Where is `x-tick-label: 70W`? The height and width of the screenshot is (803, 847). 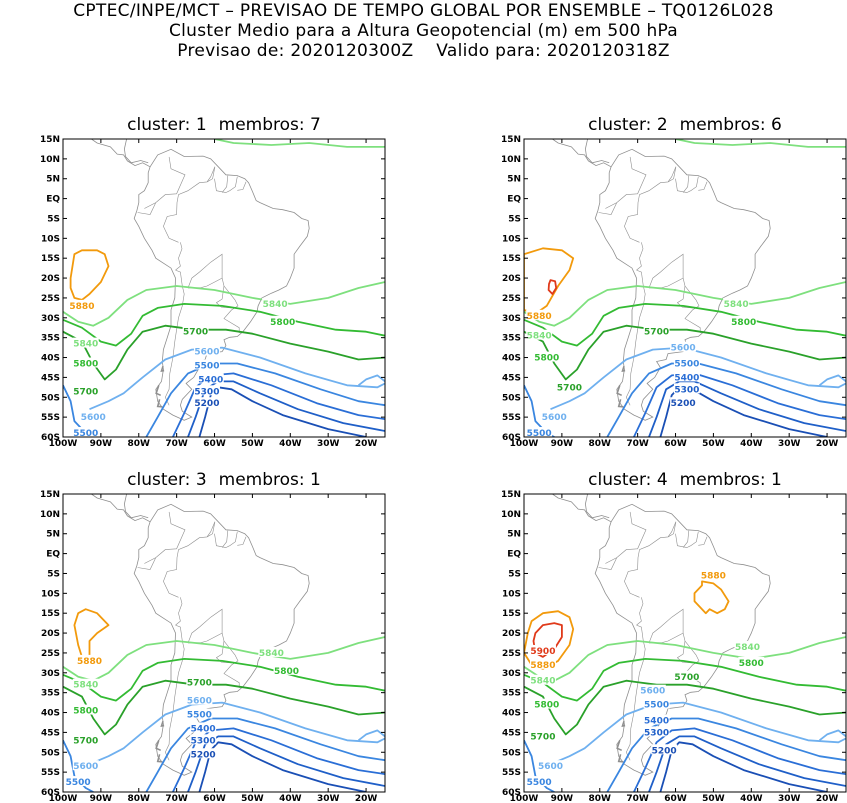
x-tick-label: 70W is located at coordinates (176, 798).